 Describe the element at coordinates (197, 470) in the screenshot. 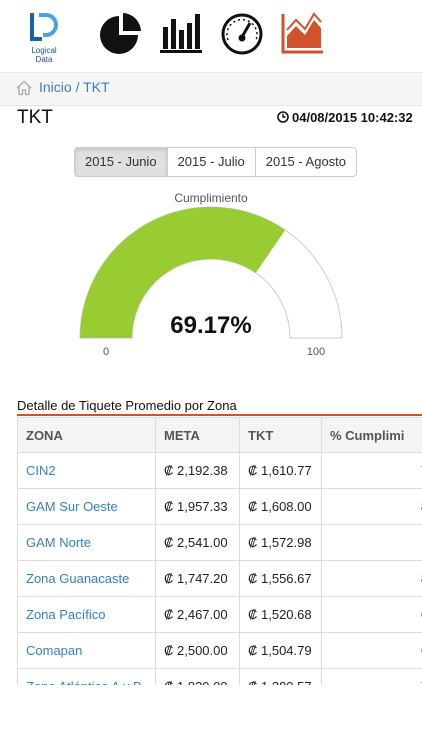

I see `meta-cell: ₡ 2,192.38` at that location.